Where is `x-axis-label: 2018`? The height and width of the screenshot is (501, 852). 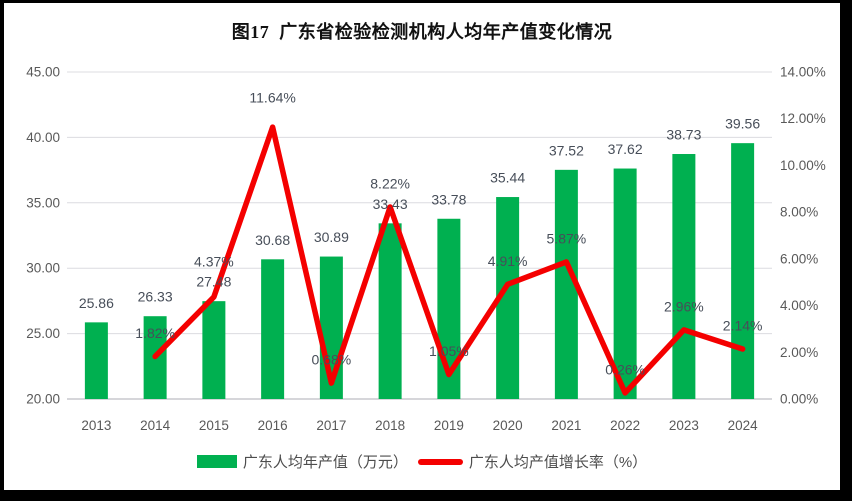
x-axis-label: 2018 is located at coordinates (390, 425).